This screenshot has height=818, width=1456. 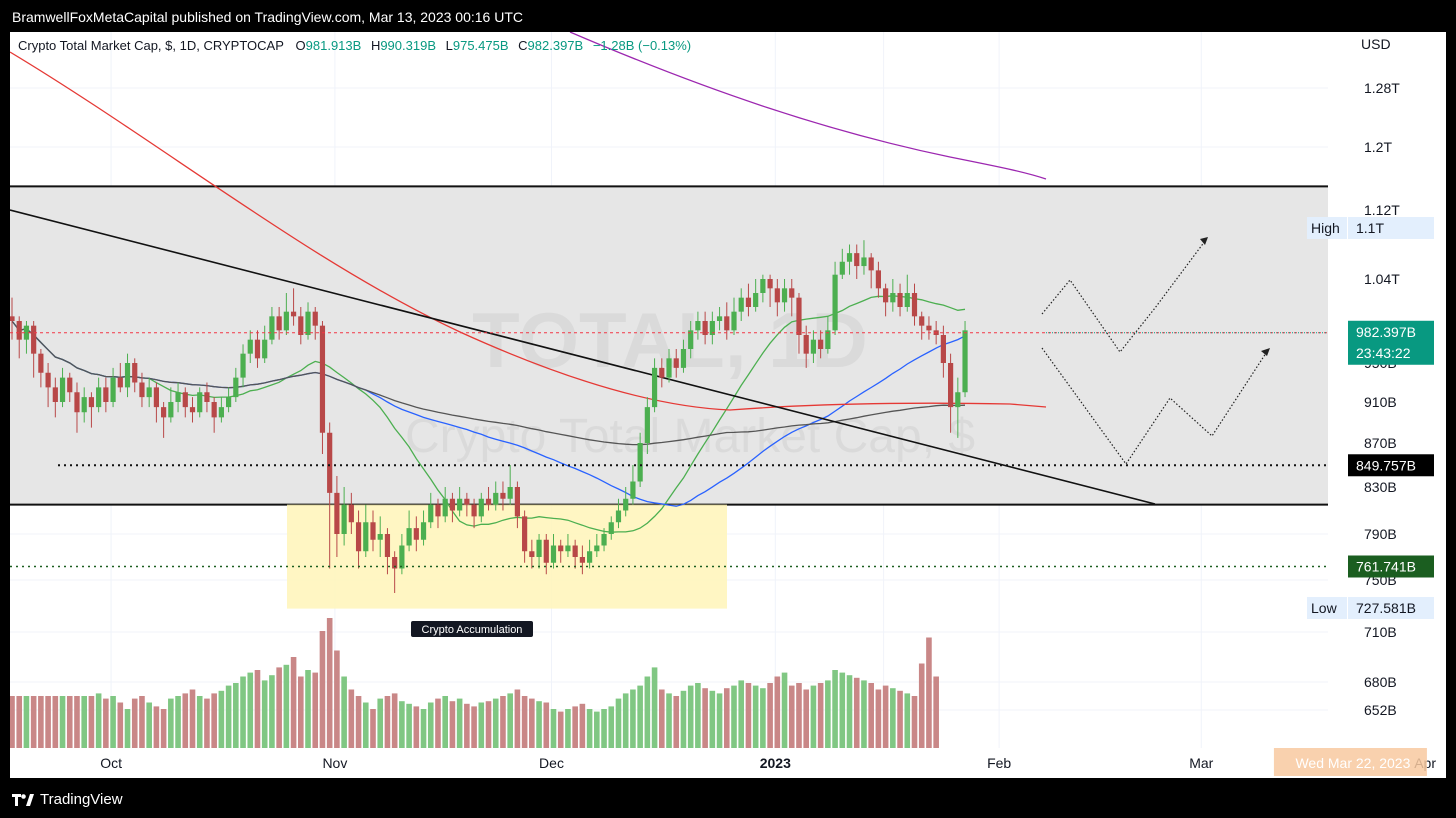 I want to click on y-tick-label: 830B, so click(x=1380, y=487).